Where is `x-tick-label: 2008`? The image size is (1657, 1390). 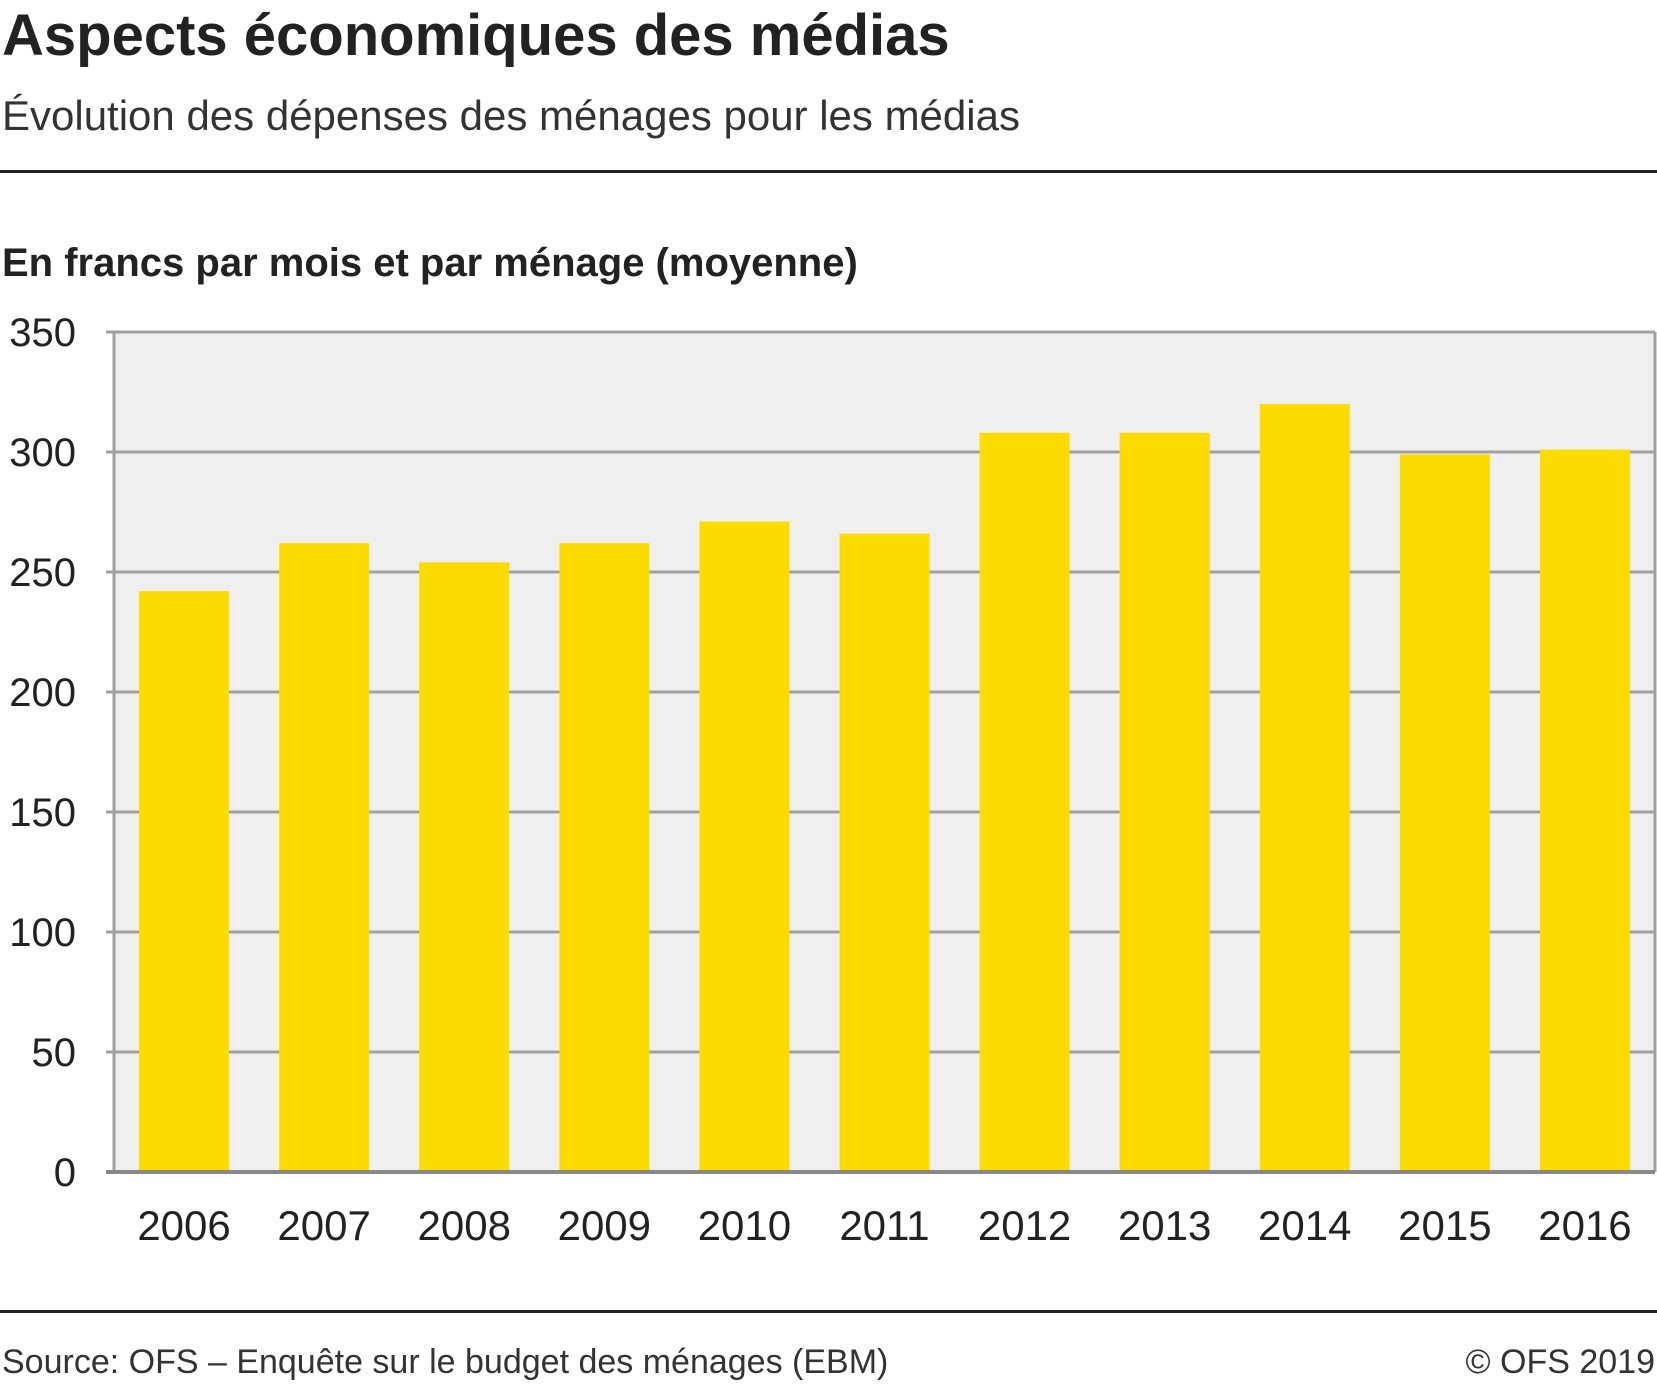 x-tick-label: 2008 is located at coordinates (464, 1225).